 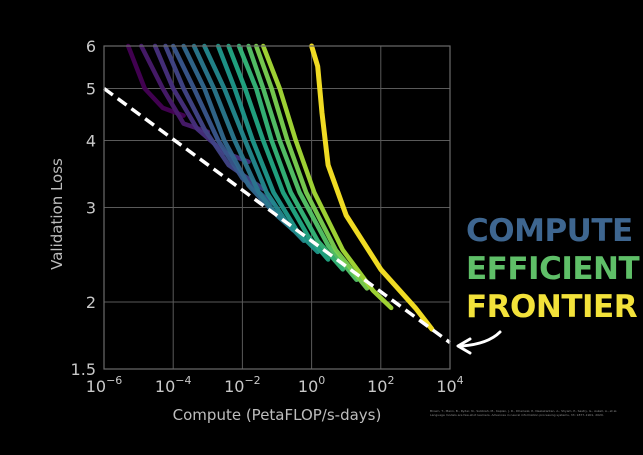 What do you see at coordinates (91, 46) in the screenshot?
I see `y-tick-label: 6` at bounding box center [91, 46].